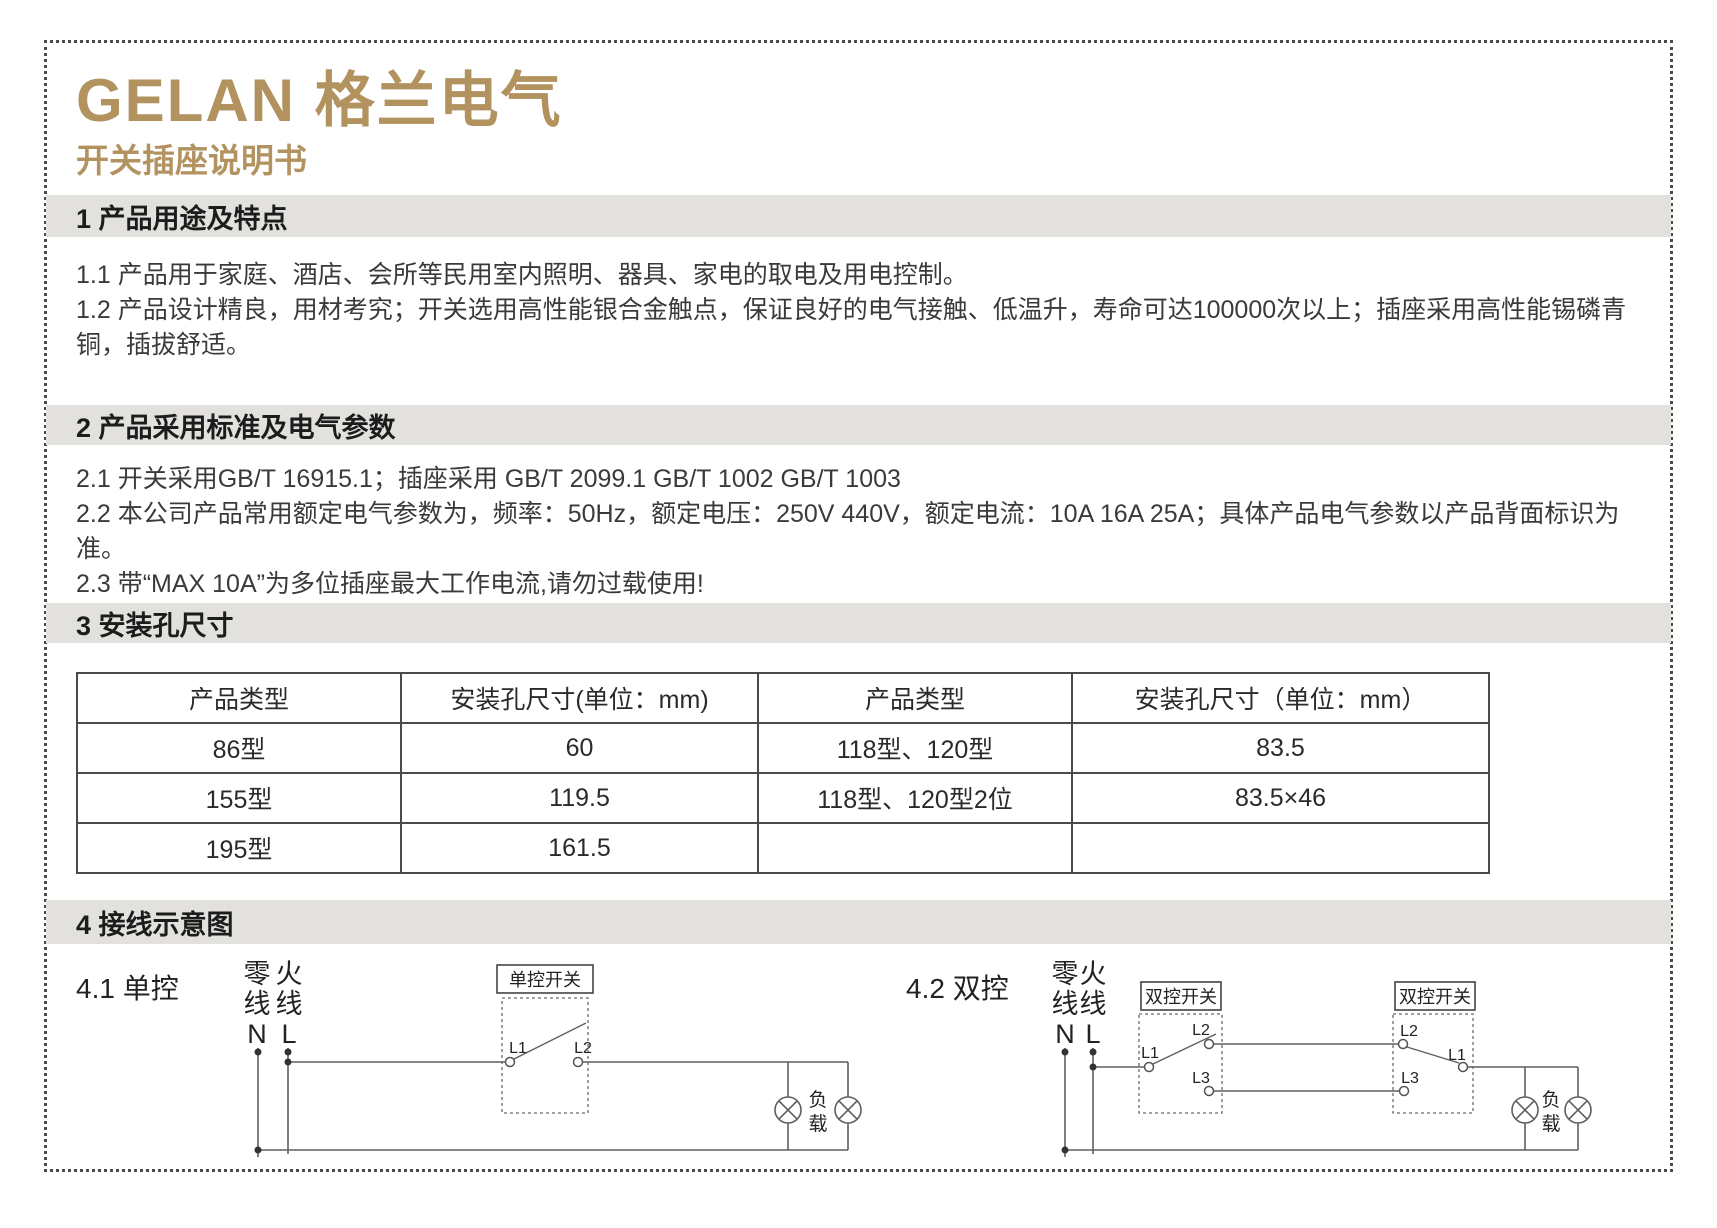 This screenshot has width=1717, height=1228. I want to click on table-cell: 155型, so click(239, 798).